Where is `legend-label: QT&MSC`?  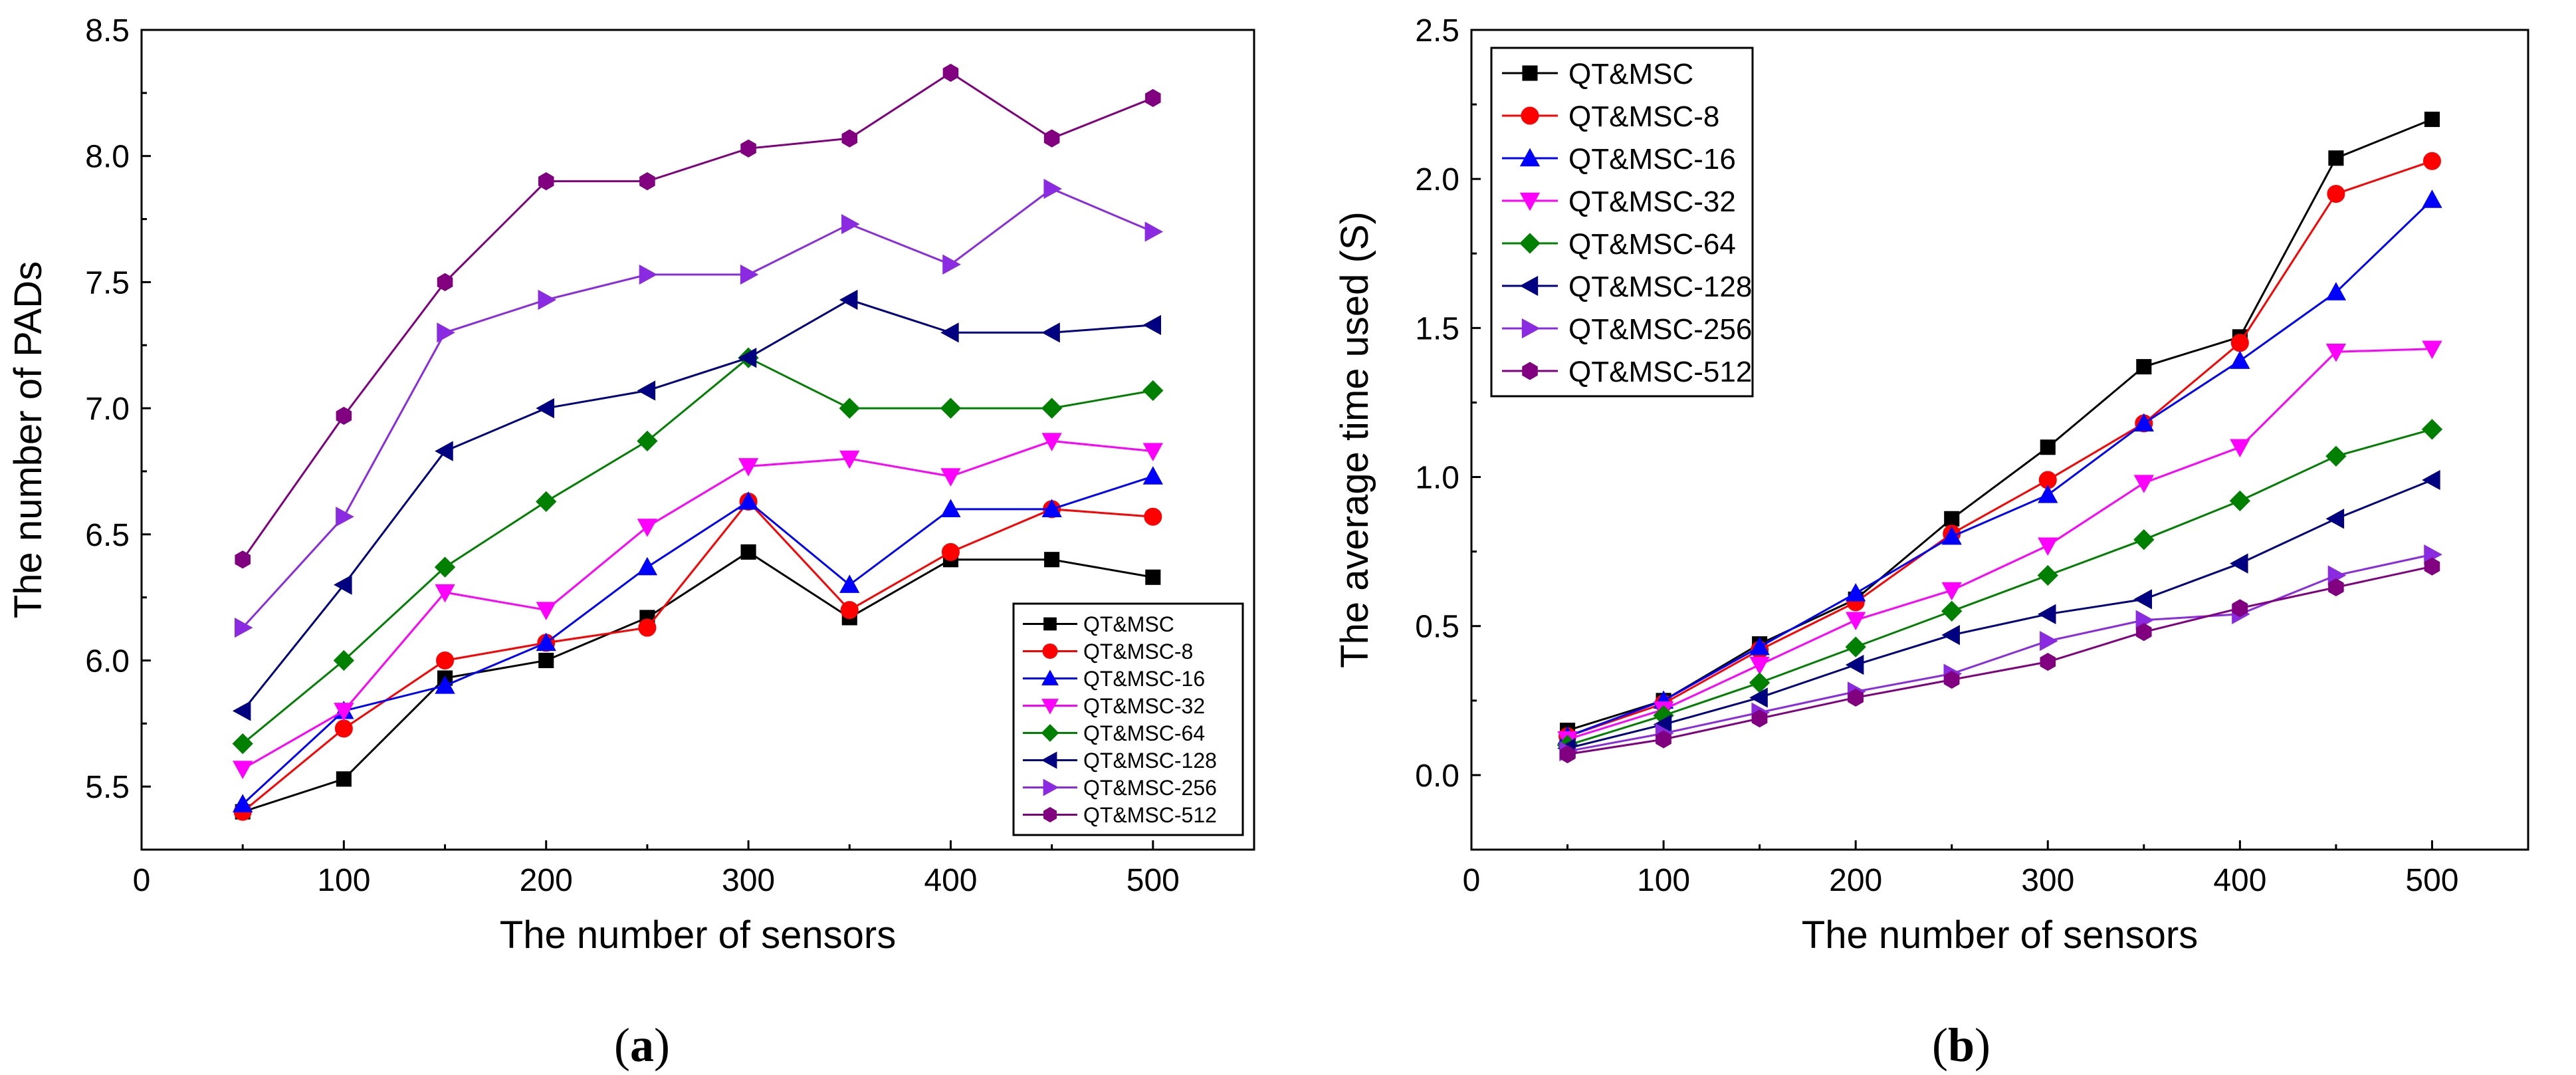
legend-label: QT&MSC is located at coordinates (1630, 74).